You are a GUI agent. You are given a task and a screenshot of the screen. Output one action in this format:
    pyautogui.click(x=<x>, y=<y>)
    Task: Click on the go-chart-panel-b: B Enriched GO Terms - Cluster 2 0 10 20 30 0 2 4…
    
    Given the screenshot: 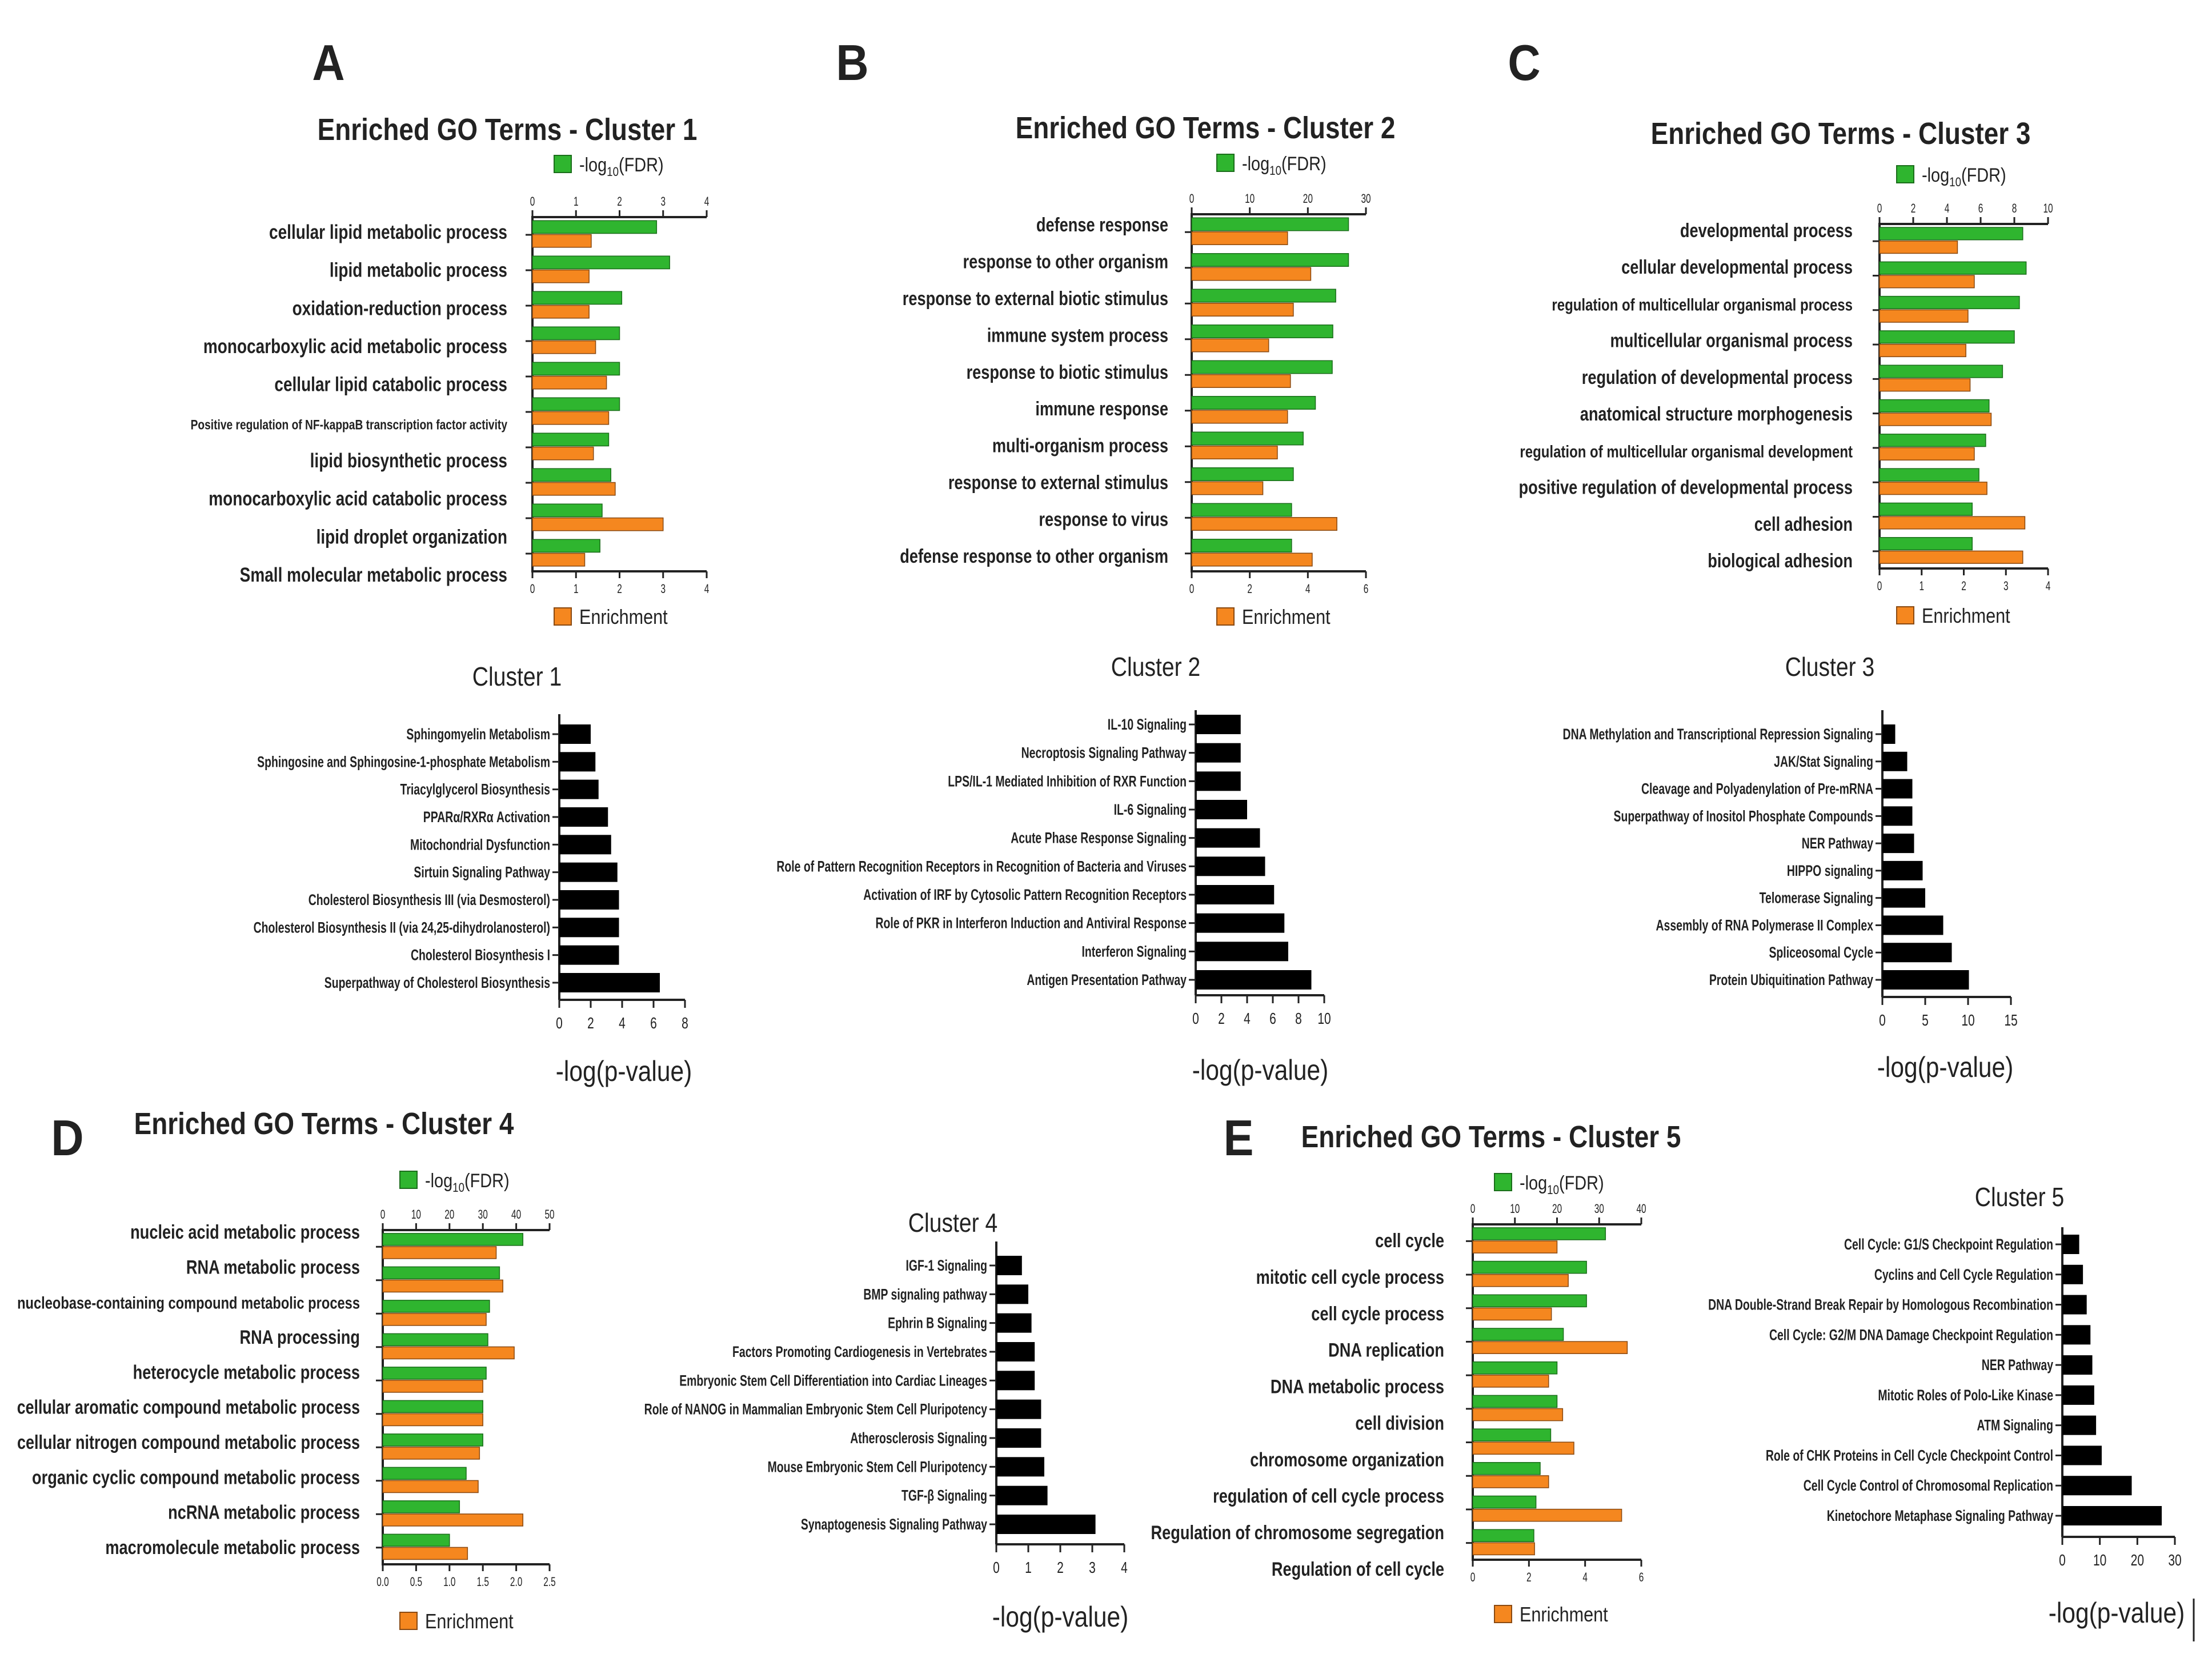 What is the action you would take?
    pyautogui.click(x=1115, y=331)
    